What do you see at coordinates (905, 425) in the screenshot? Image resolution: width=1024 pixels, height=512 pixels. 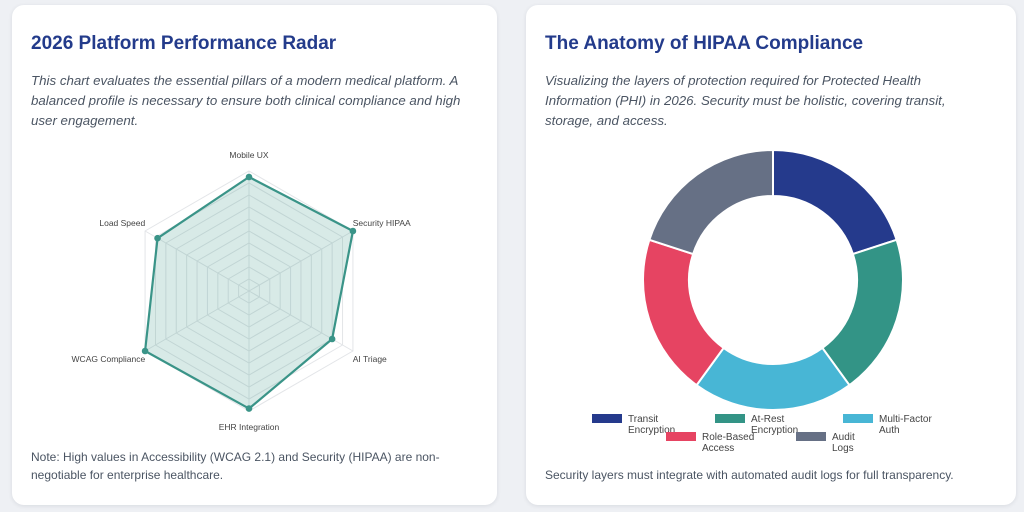 I see `legend-label: Multi-Factor Auth` at bounding box center [905, 425].